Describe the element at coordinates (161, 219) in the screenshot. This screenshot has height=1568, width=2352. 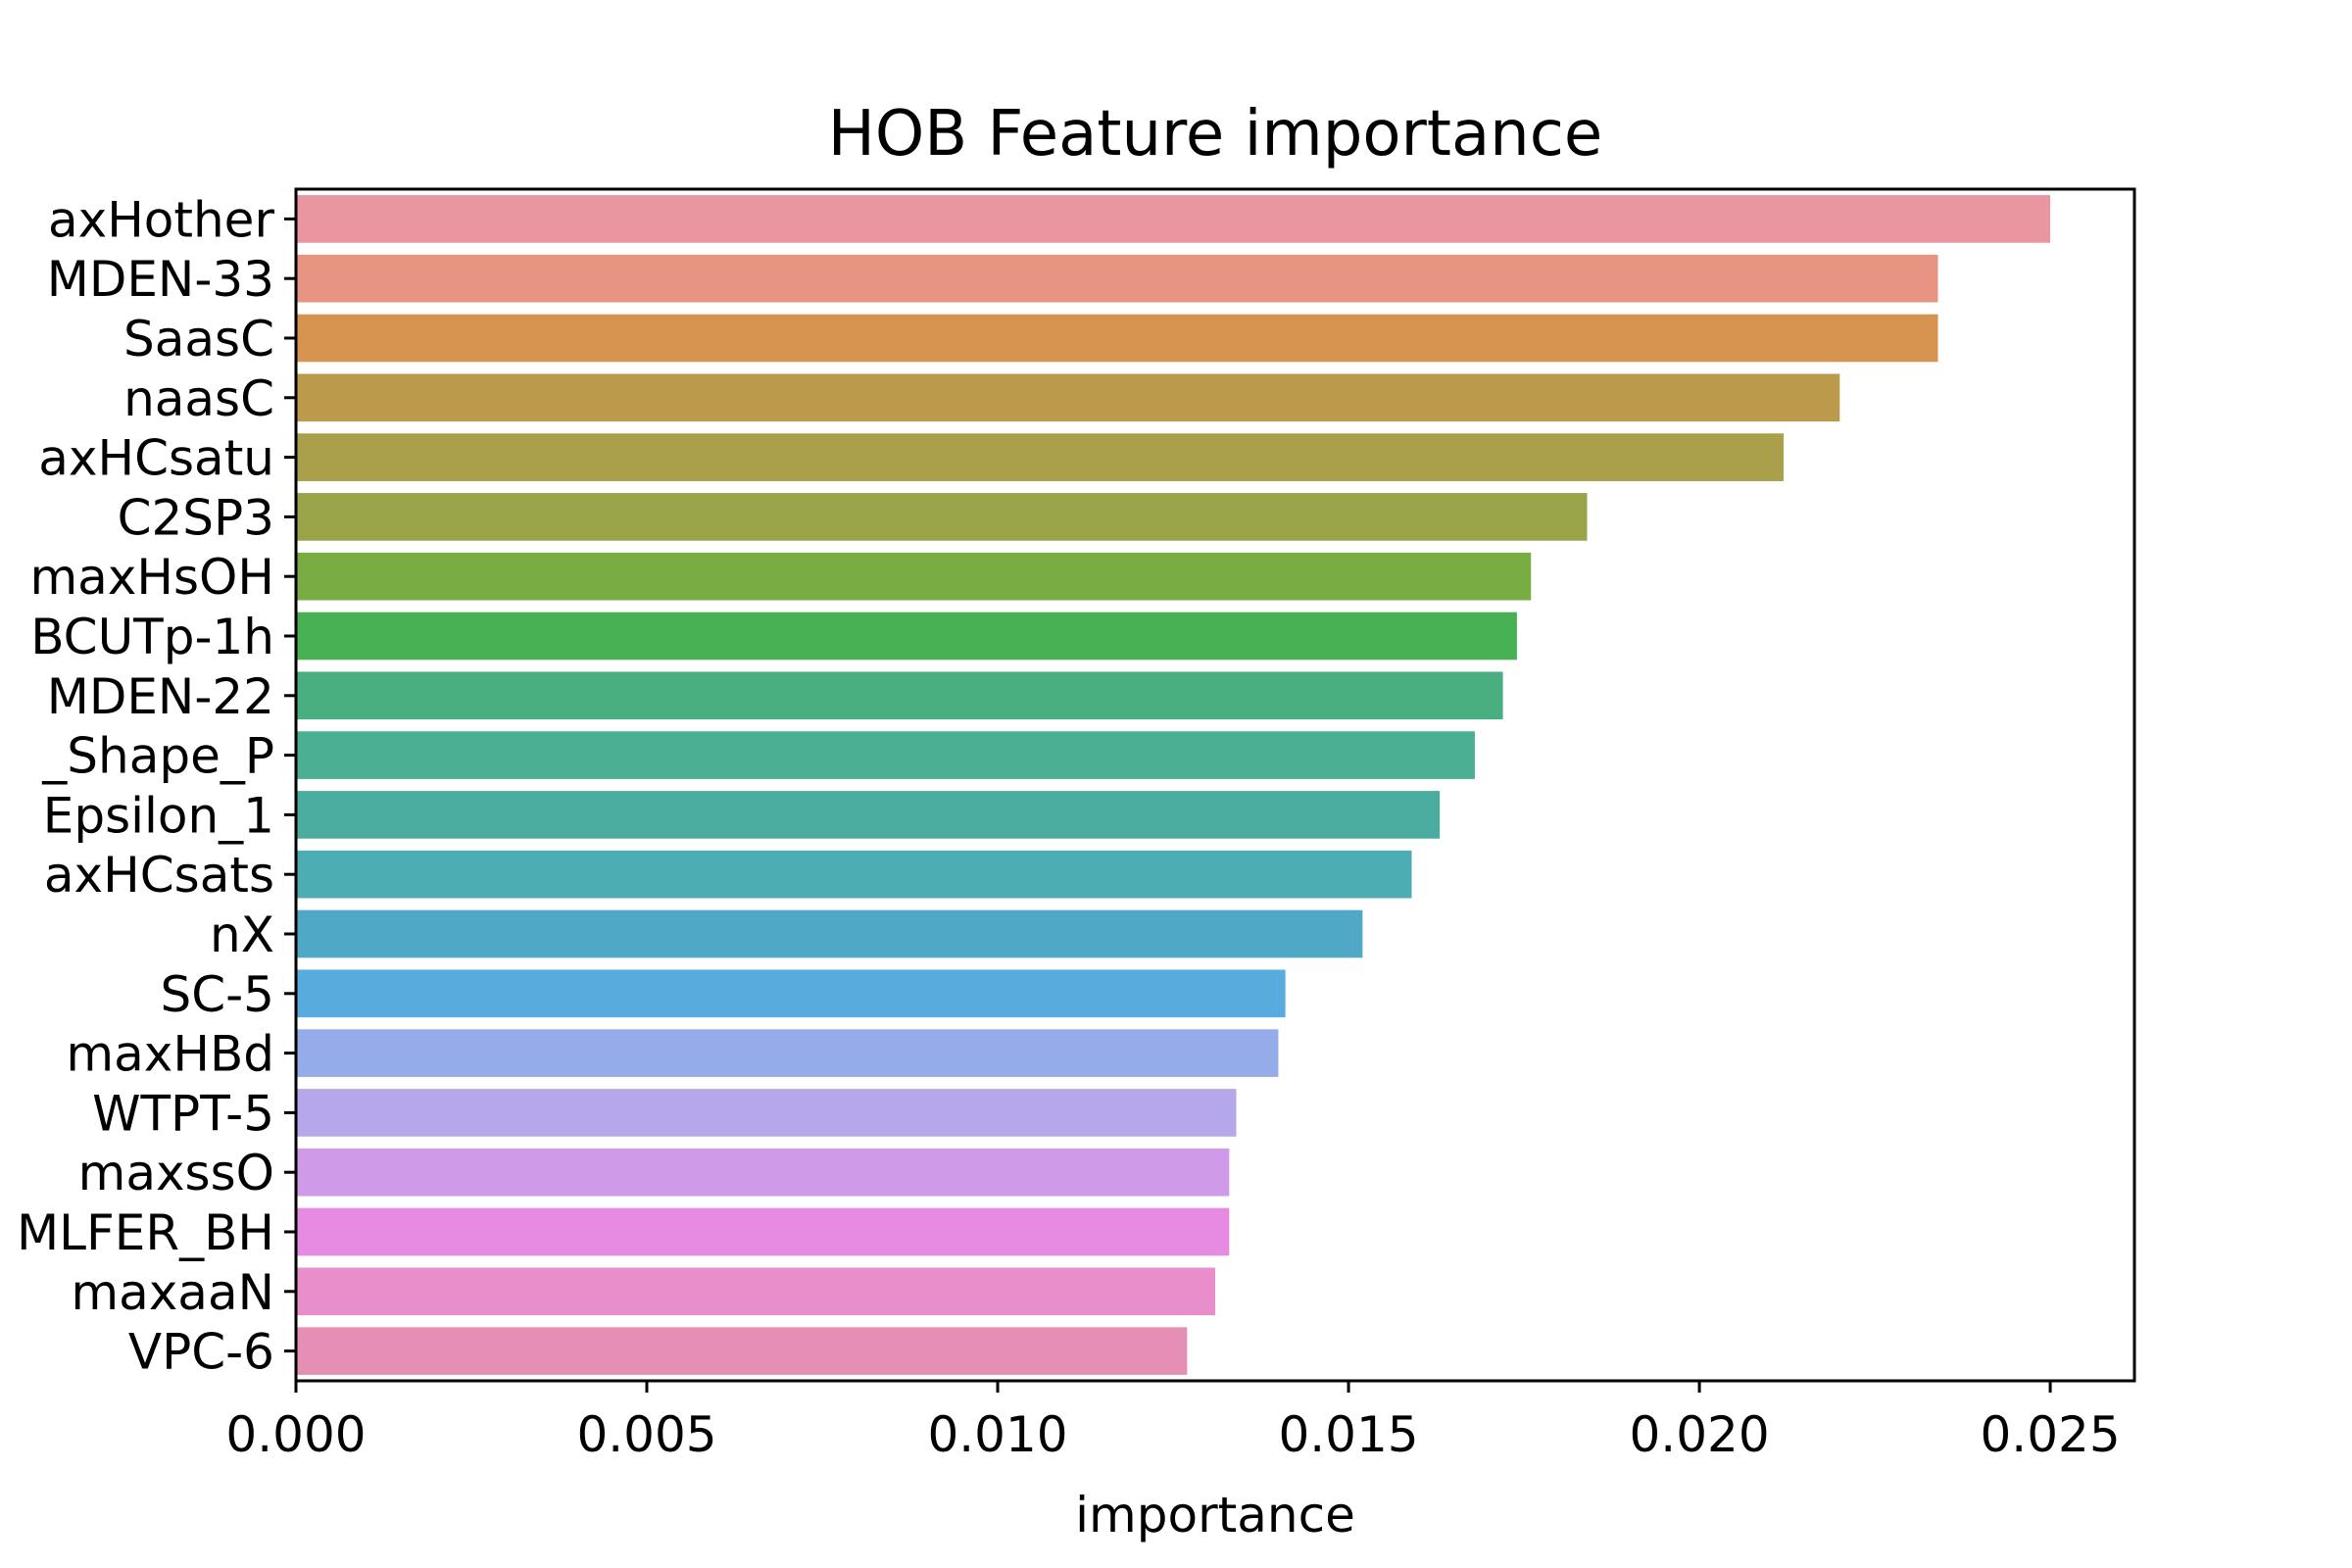
I see `y-tick-label: axHother` at that location.